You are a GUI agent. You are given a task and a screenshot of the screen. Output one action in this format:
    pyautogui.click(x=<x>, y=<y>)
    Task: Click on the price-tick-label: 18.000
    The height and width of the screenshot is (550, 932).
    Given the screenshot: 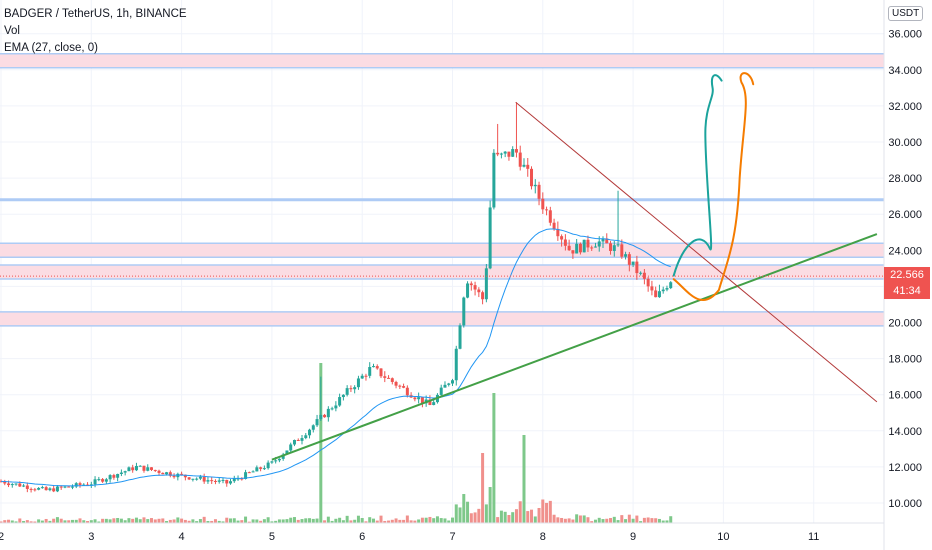 What is the action you would take?
    pyautogui.click(x=905, y=360)
    